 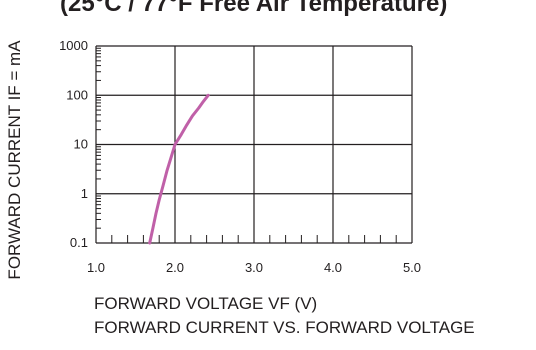 I want to click on chart-caption: FORWARD CURRENT VS. FORWARD VOLTAGE, so click(x=284, y=327).